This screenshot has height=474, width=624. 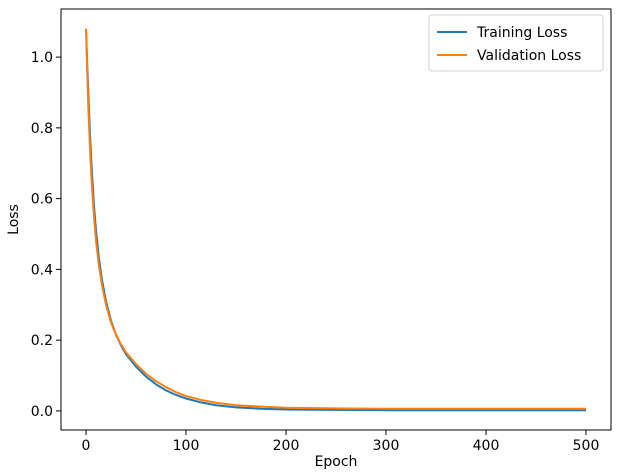 I want to click on x-axis-ticks: 0 100 200 300 400 500, so click(x=341, y=442).